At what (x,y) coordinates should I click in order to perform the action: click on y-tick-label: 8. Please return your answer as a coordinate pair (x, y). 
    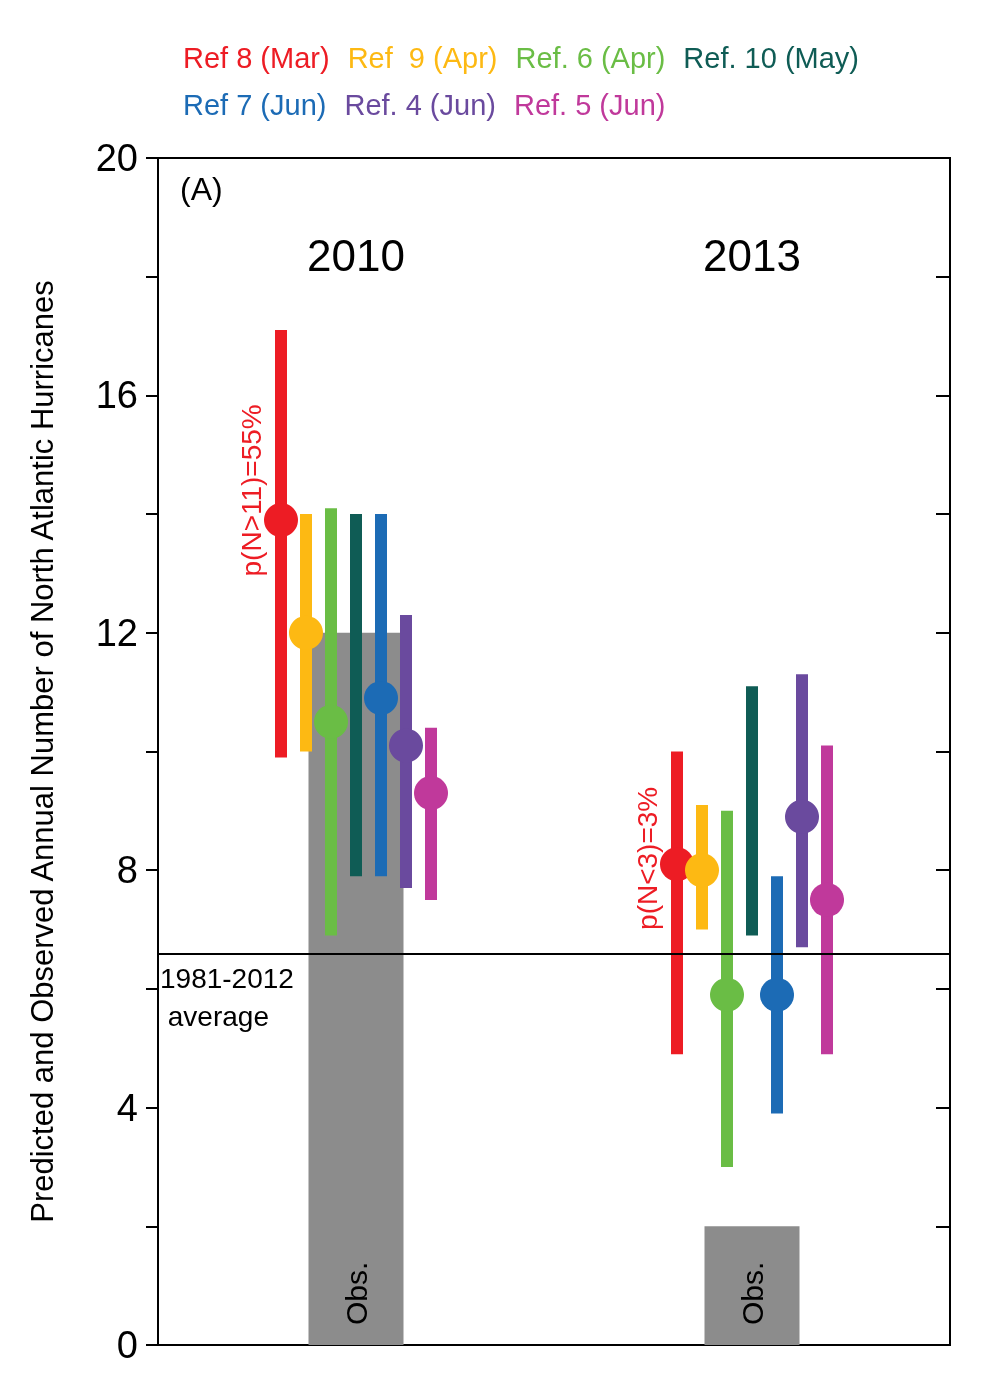
    Looking at the image, I should click on (127, 870).